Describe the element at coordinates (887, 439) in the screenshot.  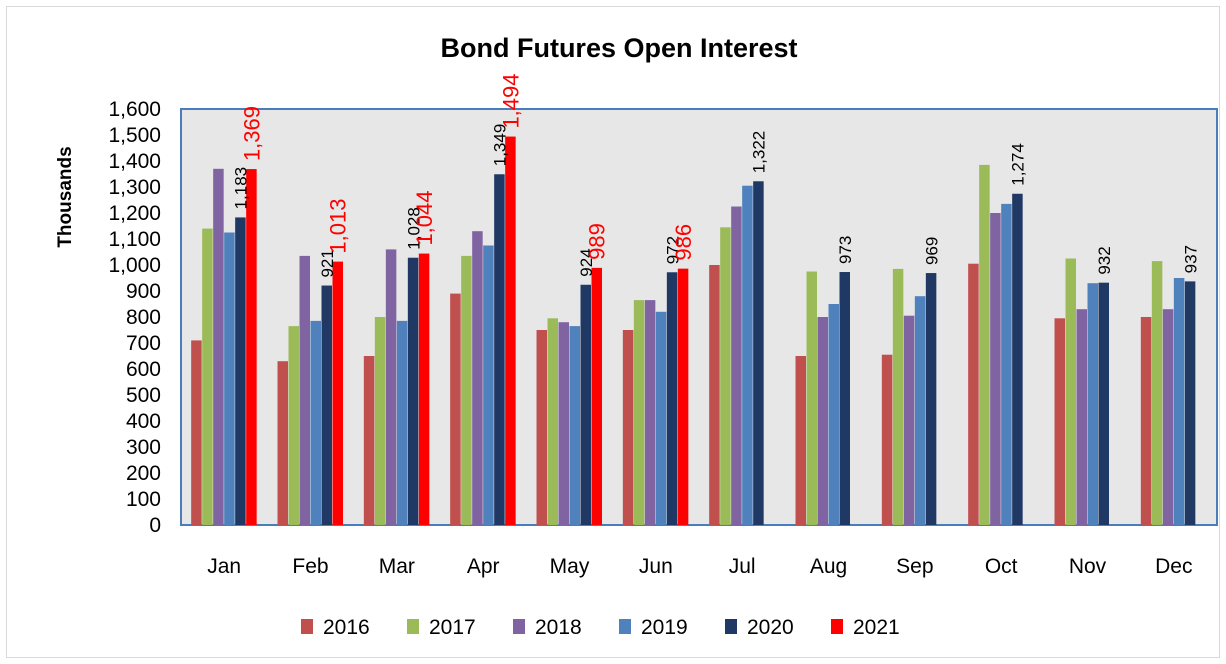
I see `bar-2016-sep` at that location.